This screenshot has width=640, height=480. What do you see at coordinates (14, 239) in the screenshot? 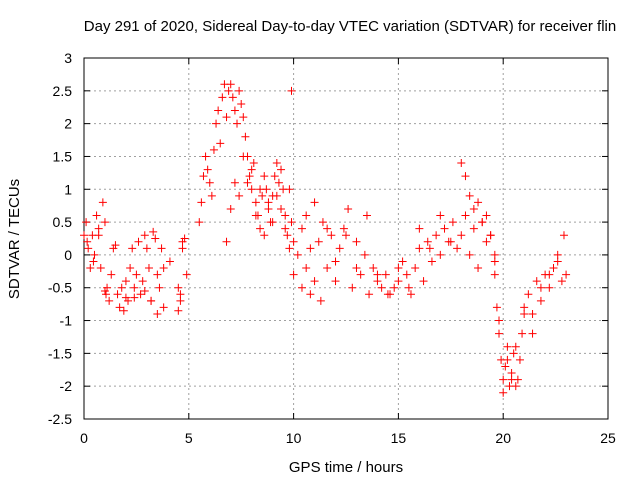
I see `y-axis-label: SDTVAR / TECUs` at bounding box center [14, 239].